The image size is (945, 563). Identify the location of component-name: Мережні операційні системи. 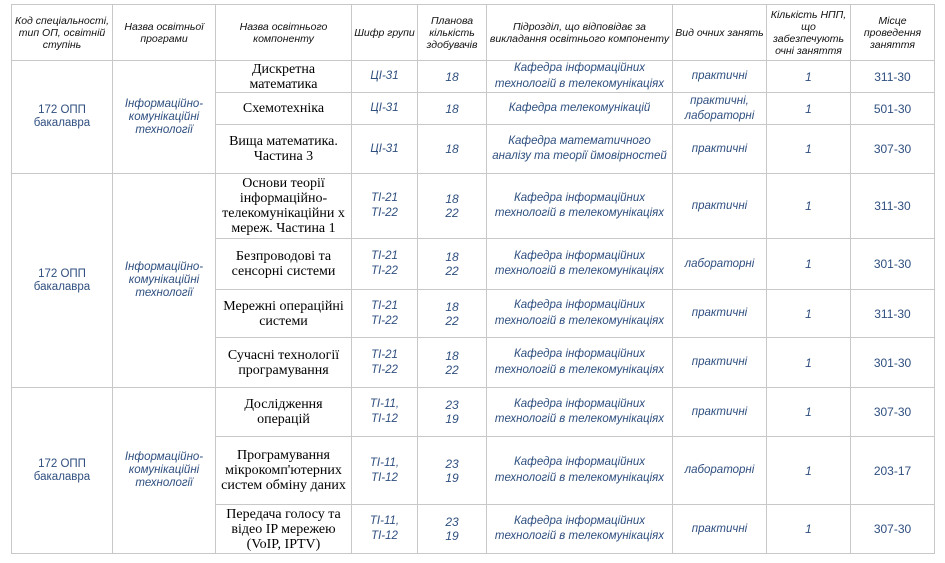
(283, 313).